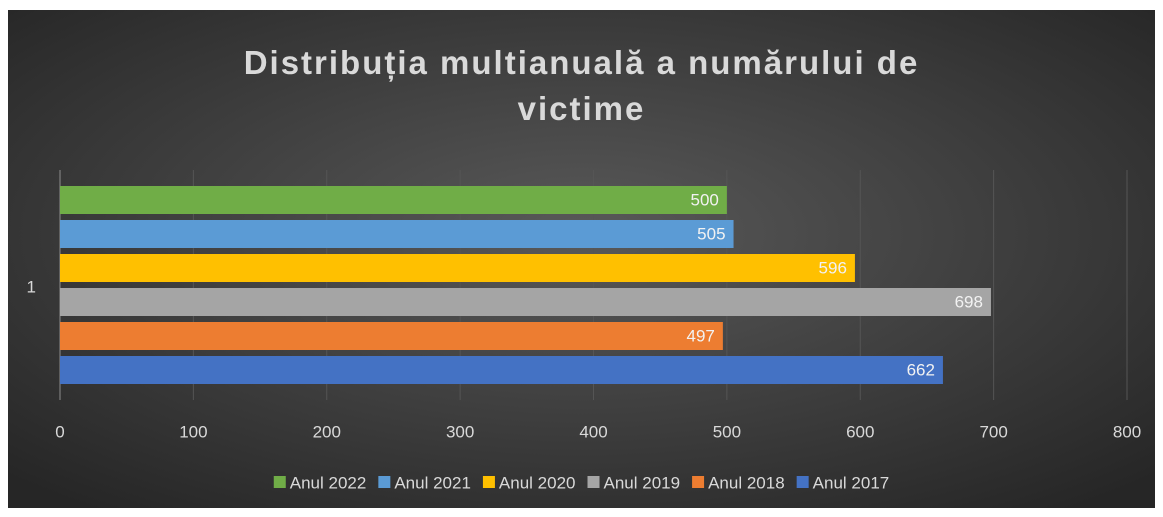 This screenshot has height=517, width=1163. Describe the element at coordinates (642, 482) in the screenshot. I see `legend-label: Anul 2019` at that location.